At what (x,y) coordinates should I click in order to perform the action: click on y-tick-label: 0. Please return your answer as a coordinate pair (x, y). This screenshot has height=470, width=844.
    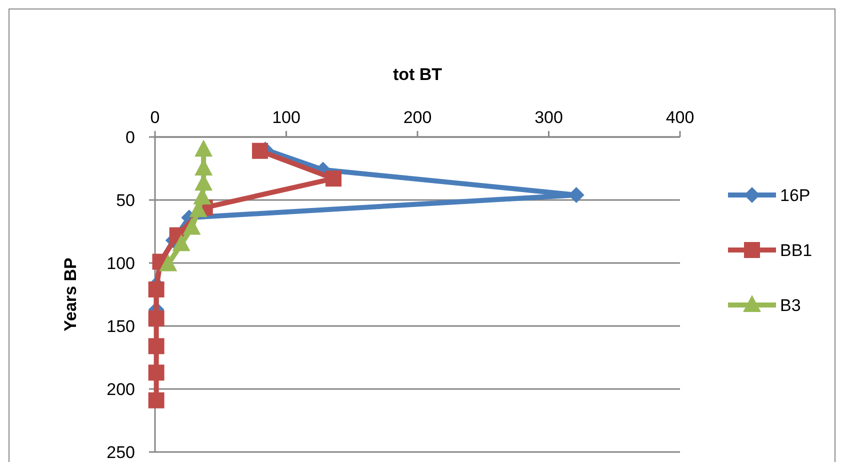
    Looking at the image, I should click on (130, 137).